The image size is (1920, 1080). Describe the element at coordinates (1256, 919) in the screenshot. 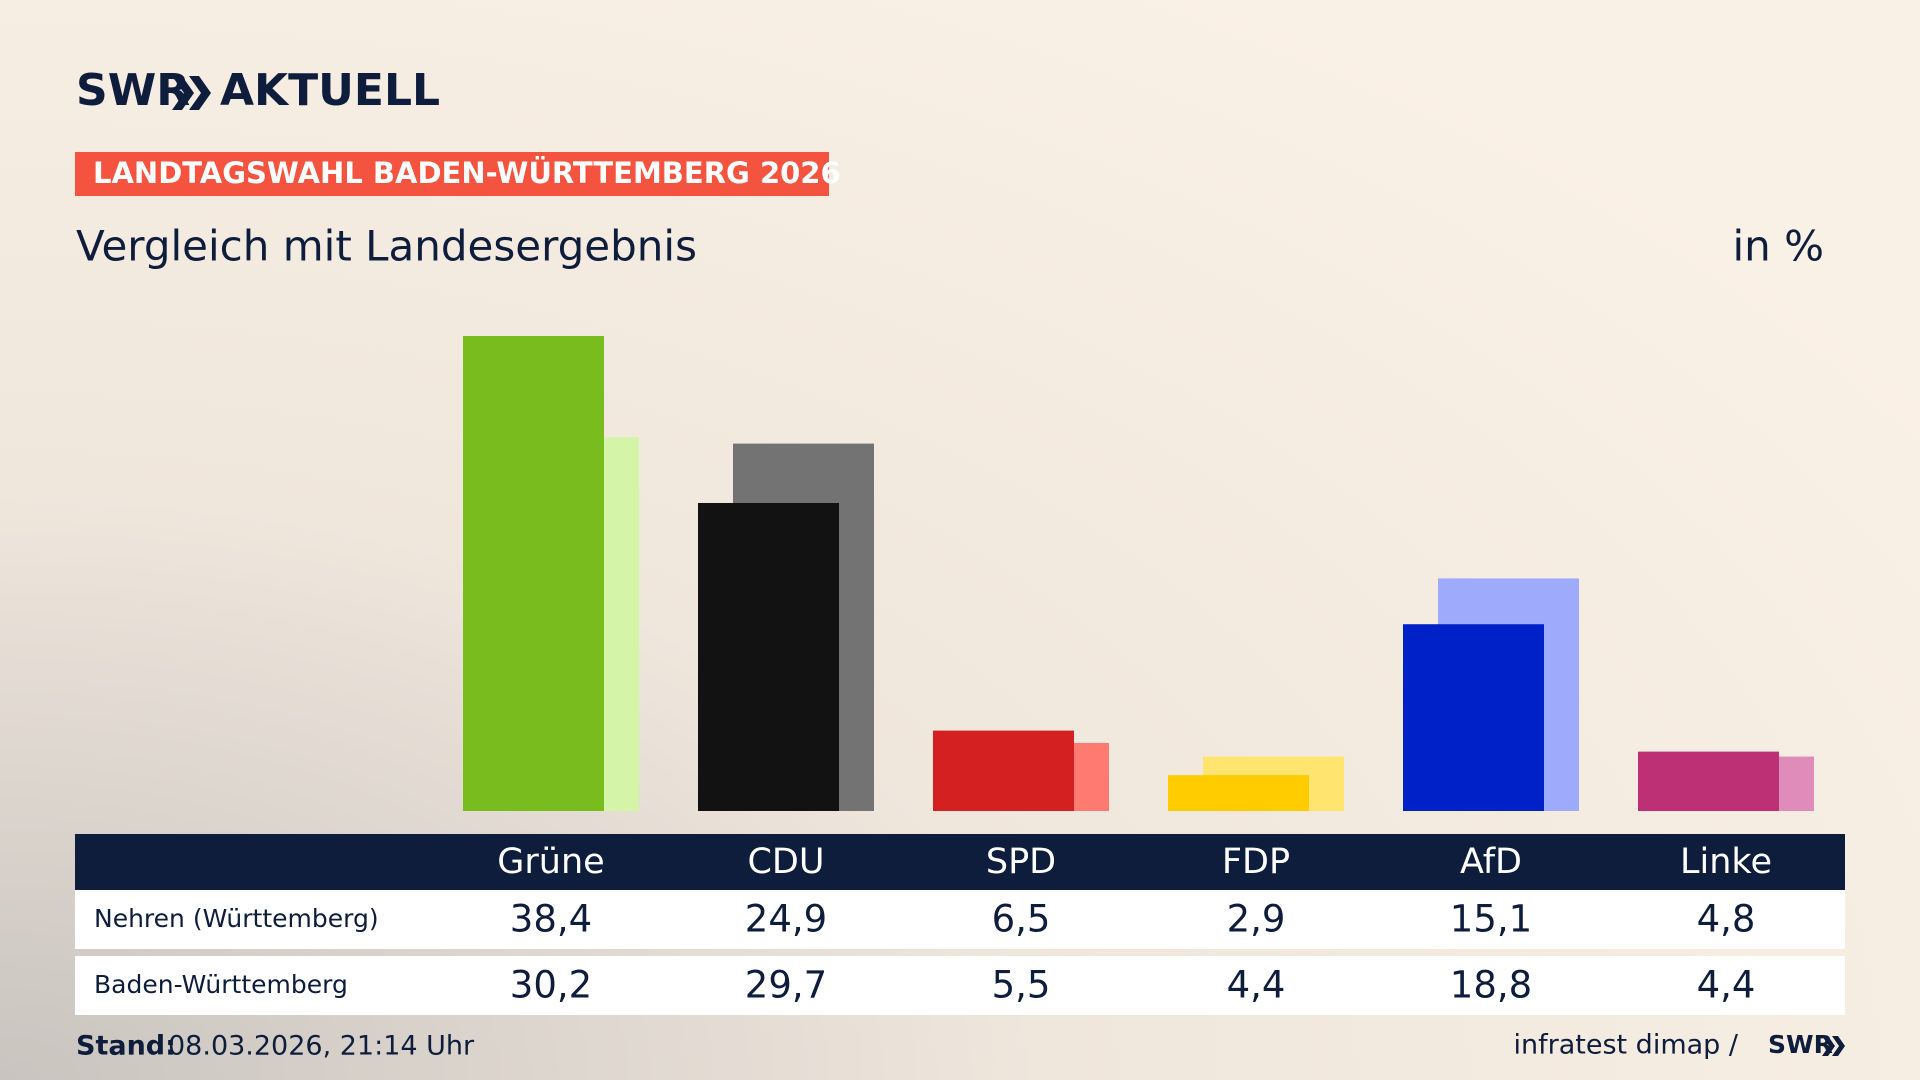

I see `value-label: 2,9` at that location.